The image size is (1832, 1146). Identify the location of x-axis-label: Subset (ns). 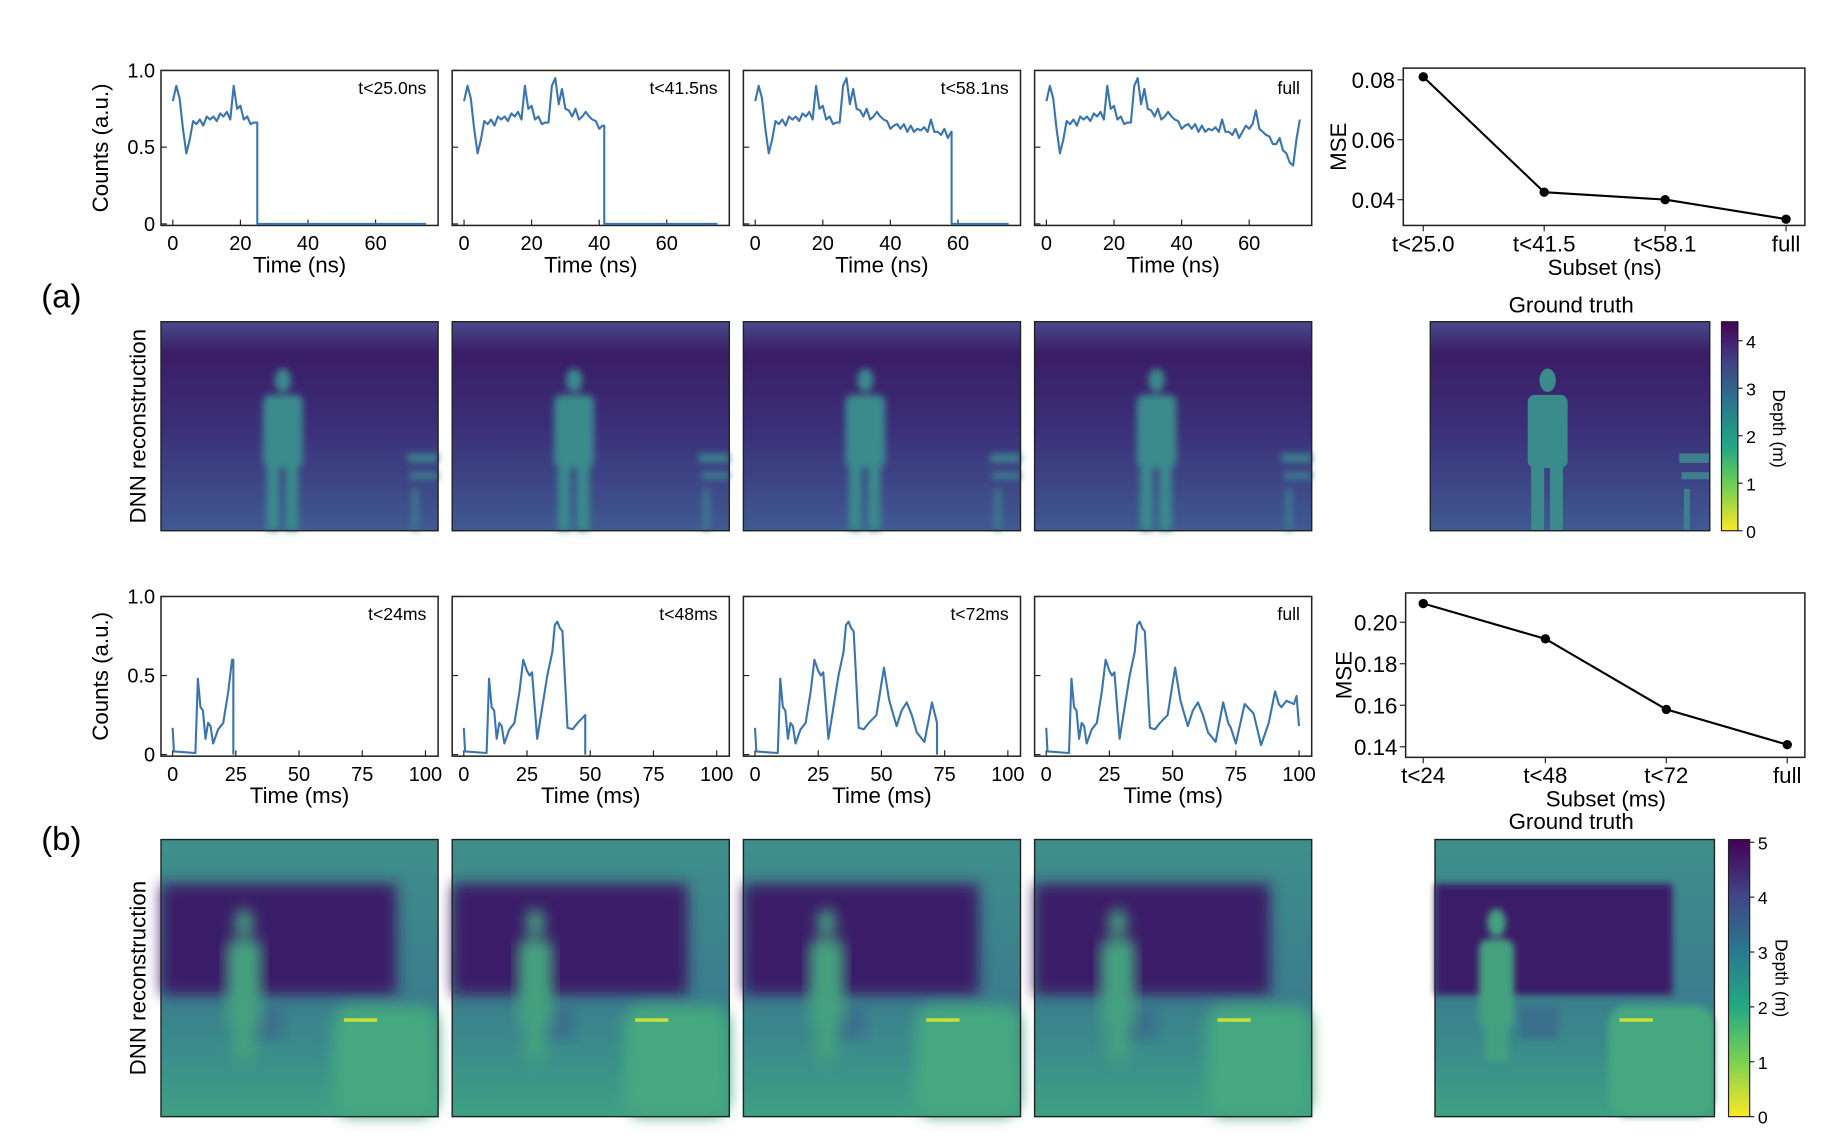
(1605, 267).